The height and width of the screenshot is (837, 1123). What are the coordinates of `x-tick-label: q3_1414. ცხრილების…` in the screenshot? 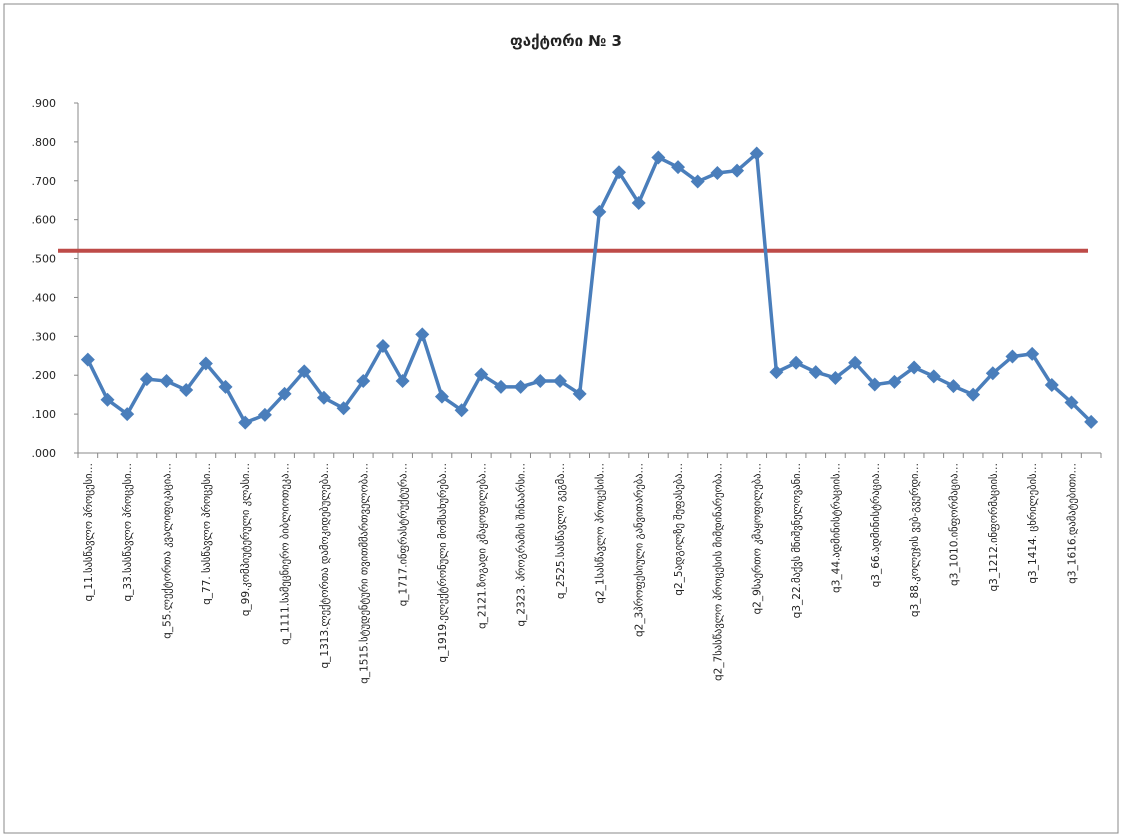 It's located at (1033, 523).